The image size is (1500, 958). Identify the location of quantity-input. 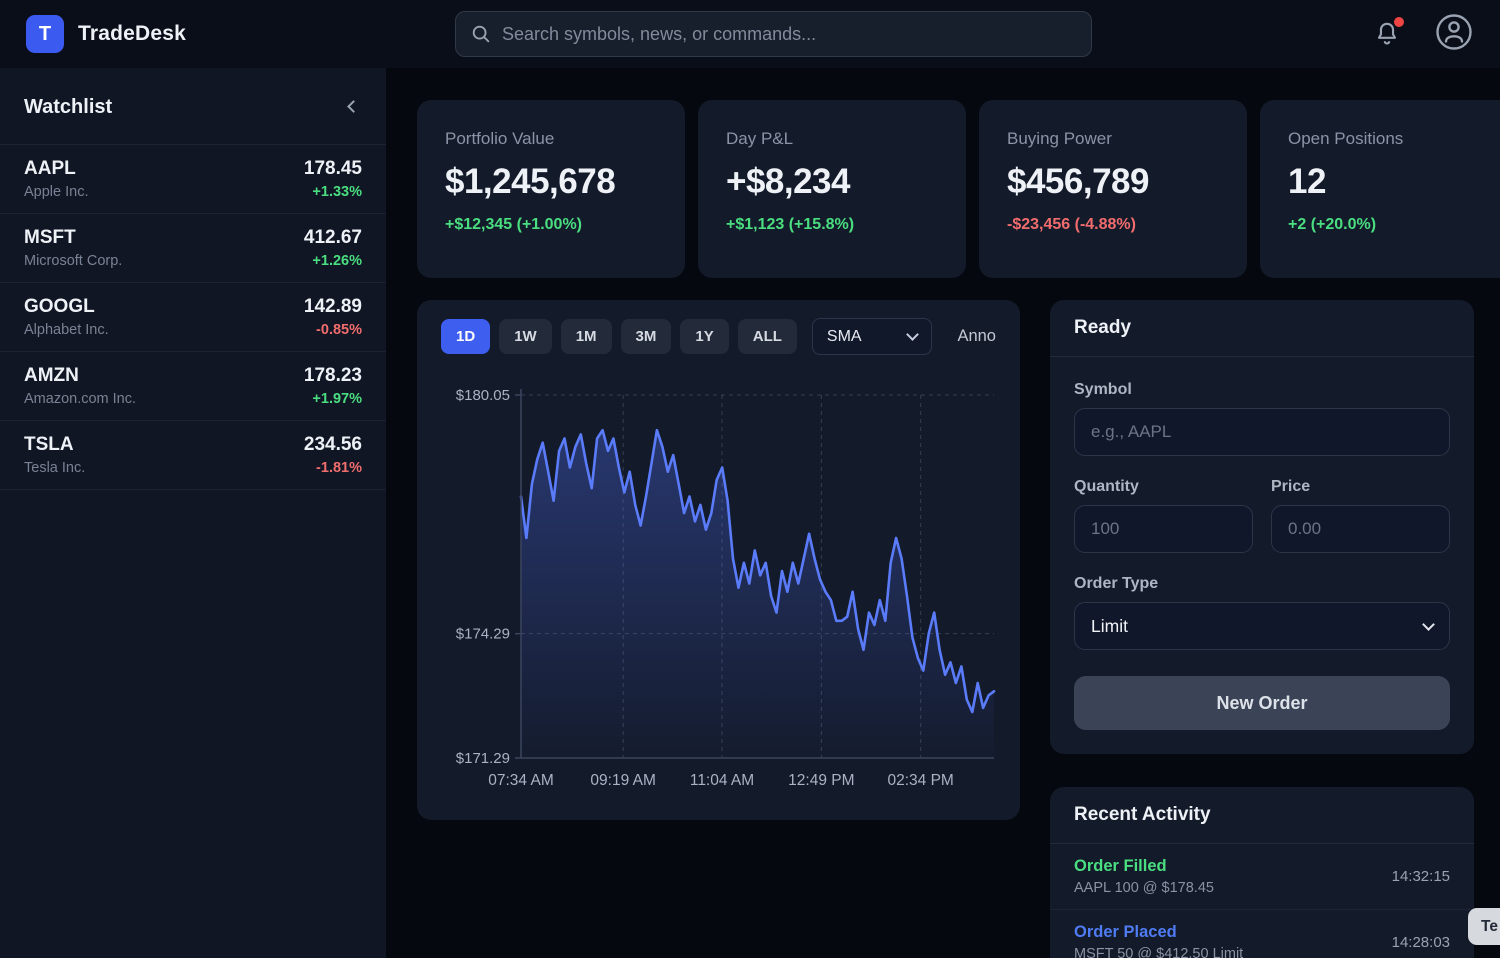
(1163, 529).